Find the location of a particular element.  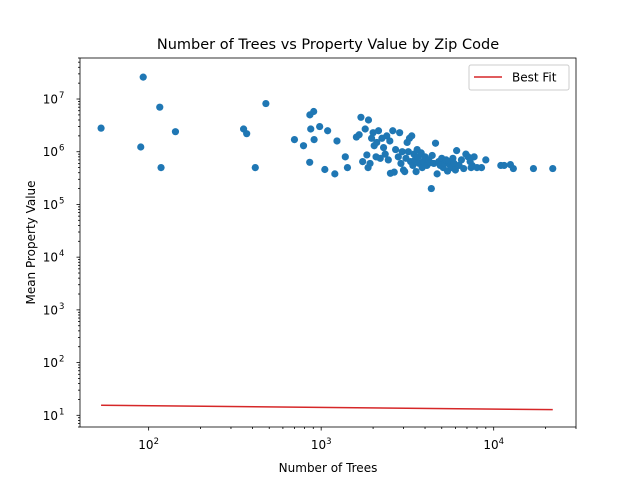

y-tick-exponent: 5 is located at coordinates (61, 201).